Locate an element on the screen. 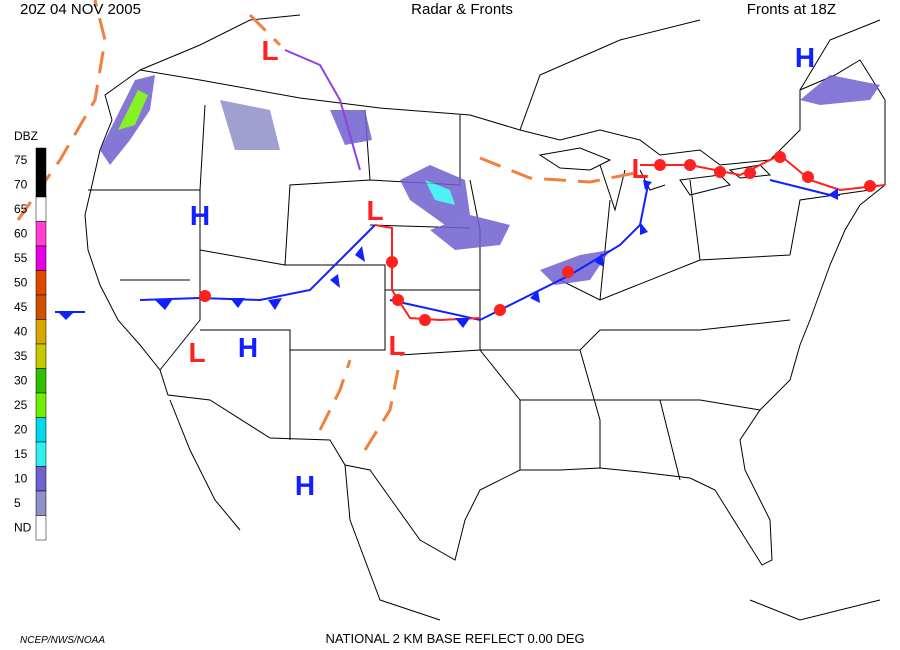  legend-label: 10 is located at coordinates (21, 479).